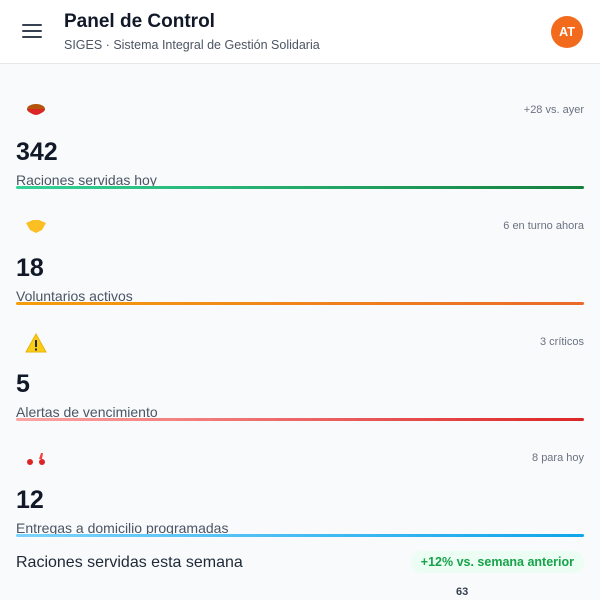 This screenshot has height=600, width=600. What do you see at coordinates (23, 384) in the screenshot?
I see `card-value: 5` at bounding box center [23, 384].